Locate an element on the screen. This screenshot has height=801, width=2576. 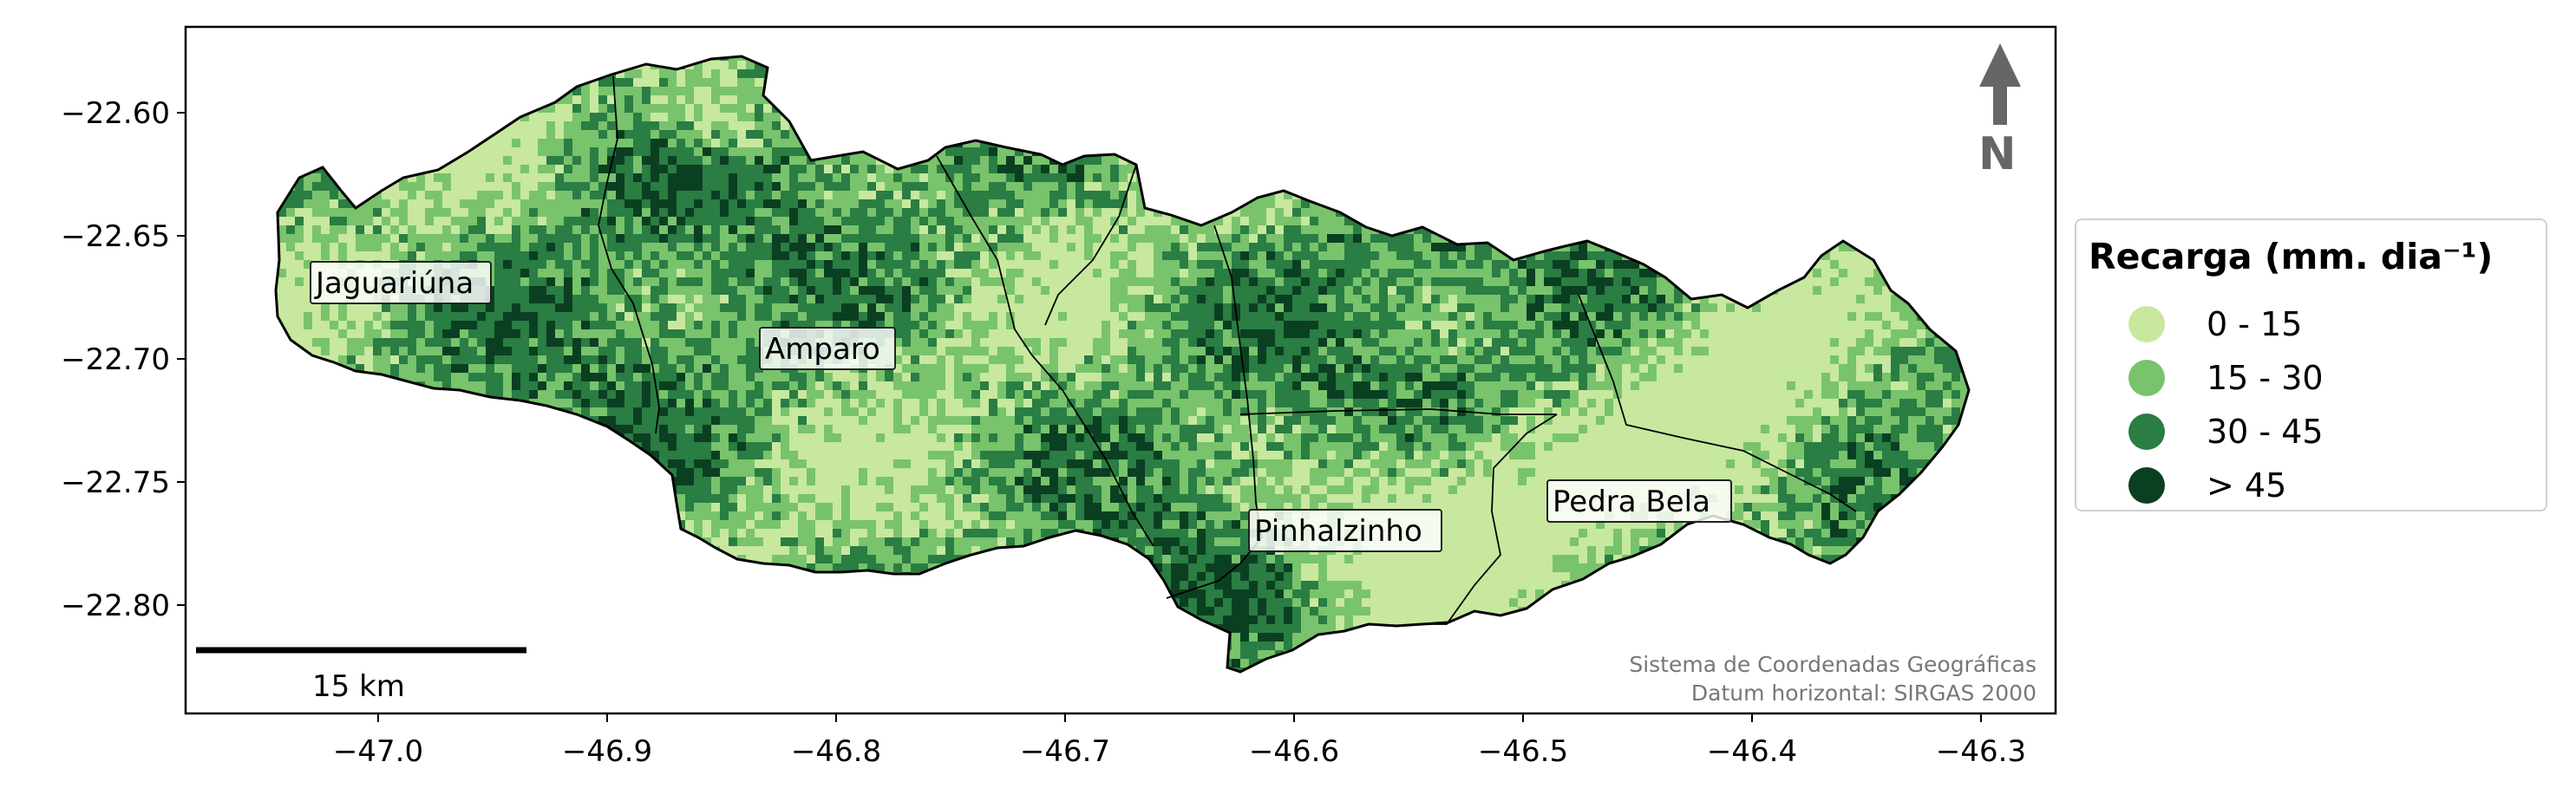
boundary-jaguariuna-amparo is located at coordinates (629, 254).